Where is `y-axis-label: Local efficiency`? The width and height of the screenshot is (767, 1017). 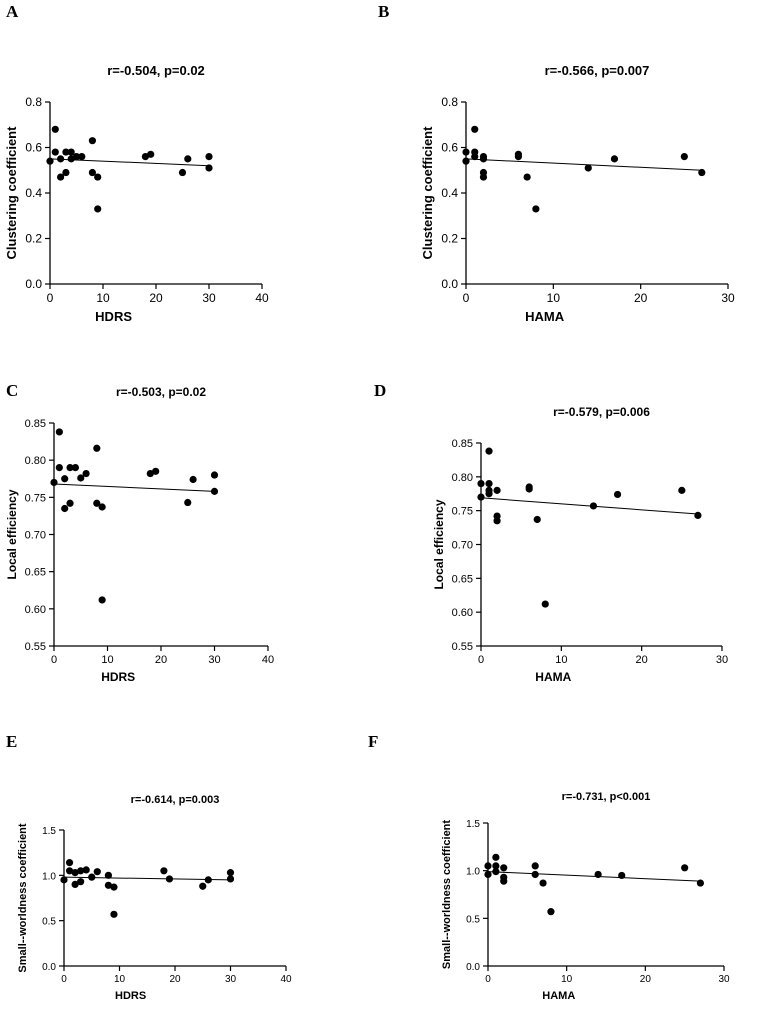 y-axis-label: Local efficiency is located at coordinates (12, 534).